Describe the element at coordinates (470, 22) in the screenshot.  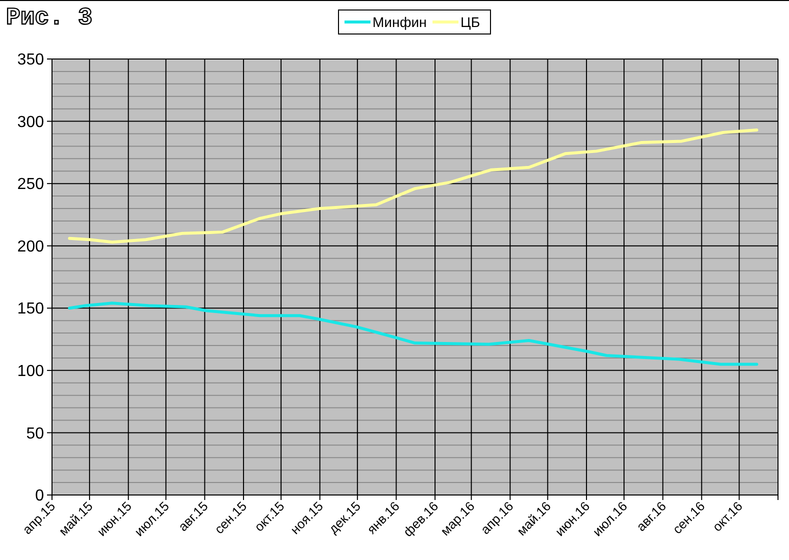
I see `legend-label: ЦБ` at that location.